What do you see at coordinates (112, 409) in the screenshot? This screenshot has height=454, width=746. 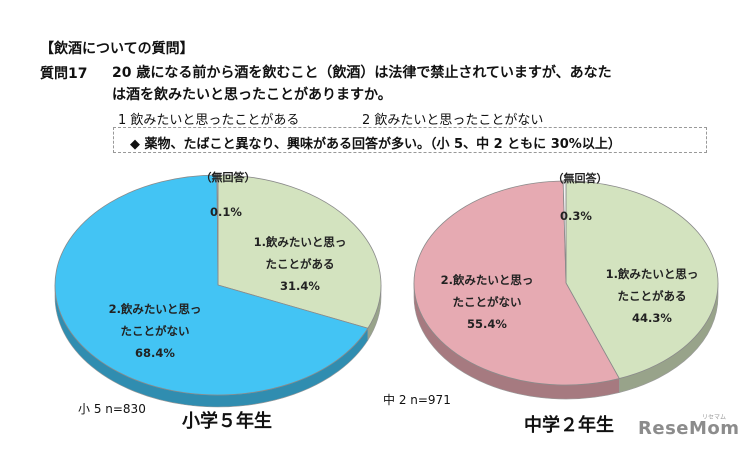 I see `sample-size-elementary: 小 5 n=830` at bounding box center [112, 409].